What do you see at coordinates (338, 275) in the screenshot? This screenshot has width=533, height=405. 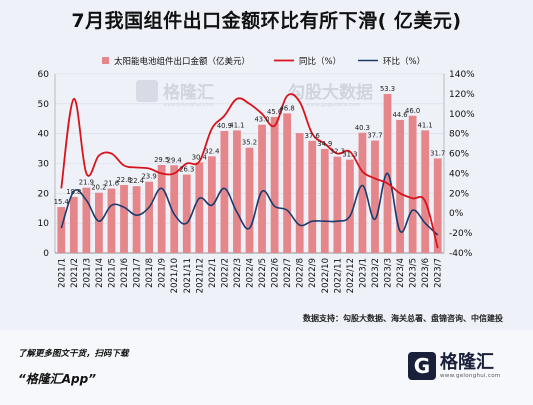 I see `x-tick-label: 2022/11` at bounding box center [338, 275].